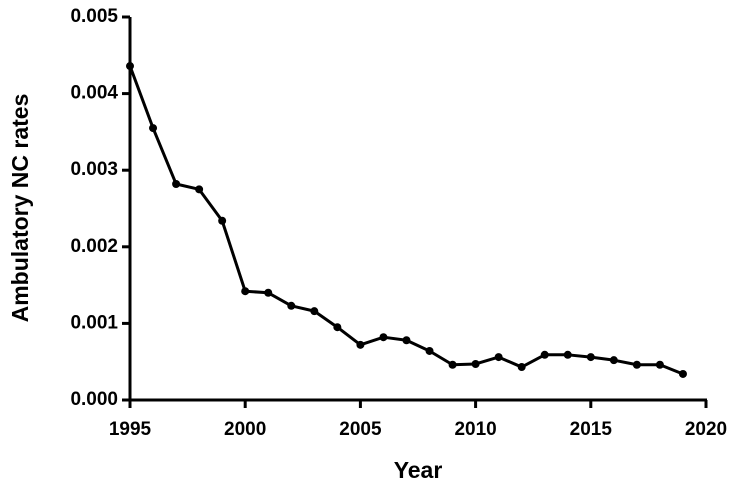  I want to click on x-tick-label: 2005, so click(360, 429).